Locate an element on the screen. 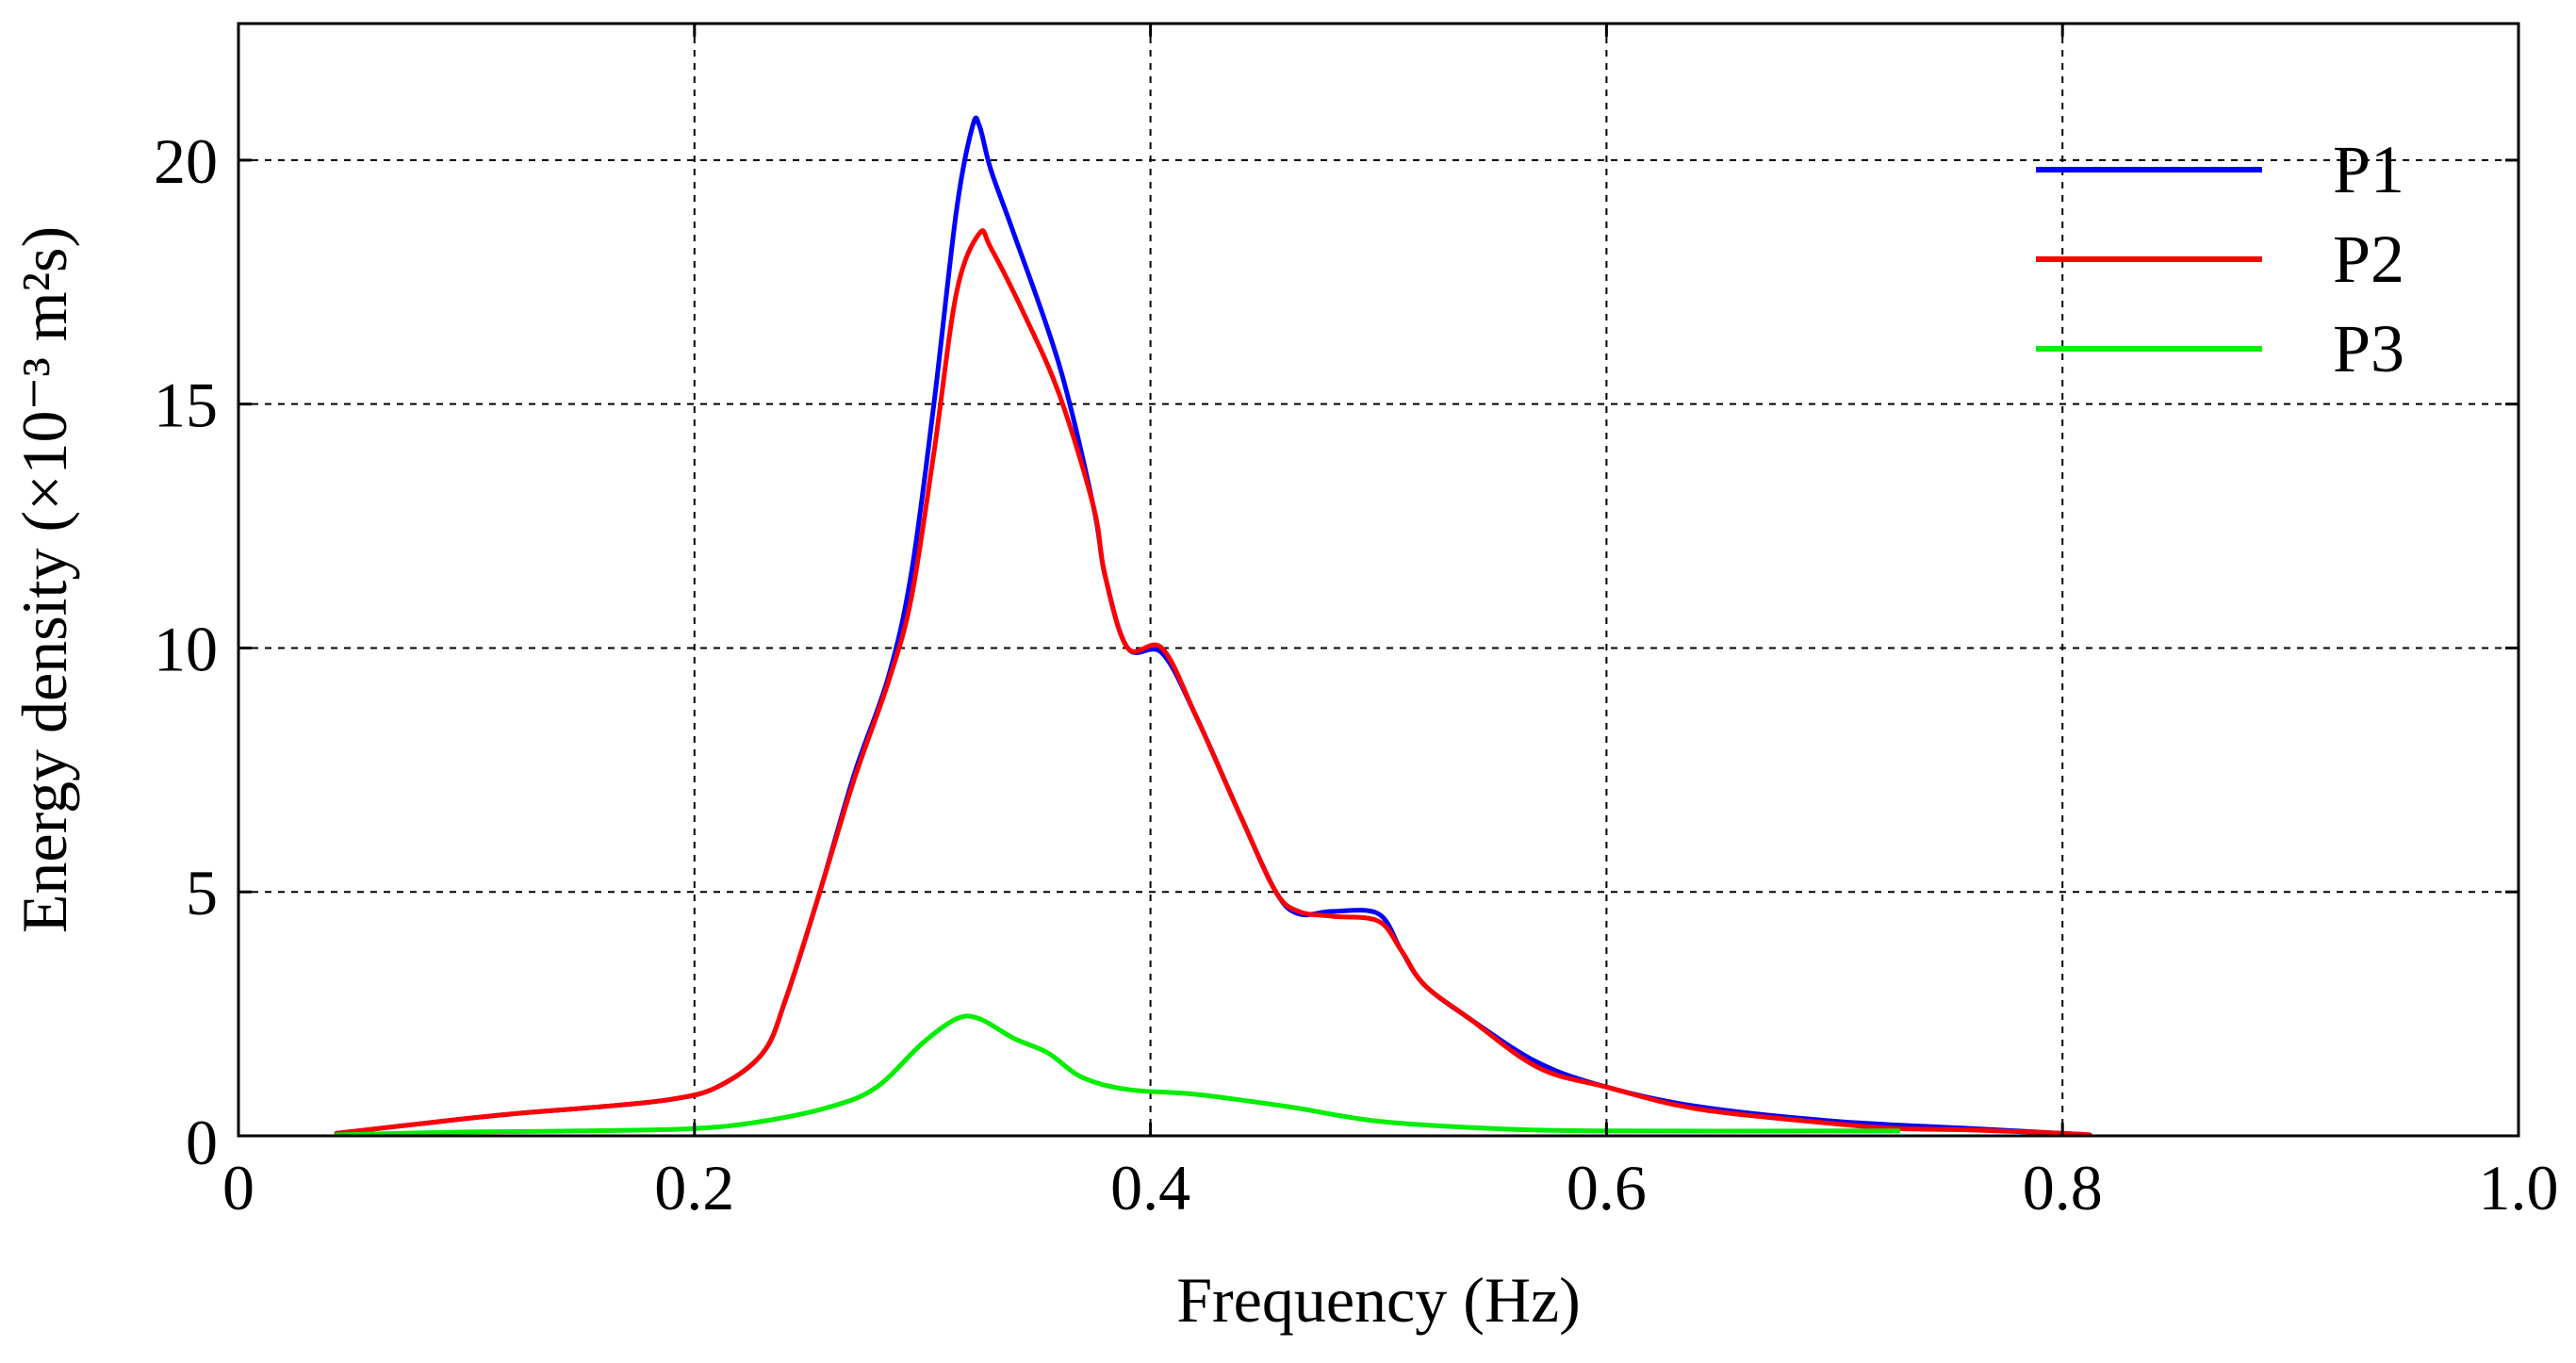  series-line-p3 is located at coordinates (1117, 1075).